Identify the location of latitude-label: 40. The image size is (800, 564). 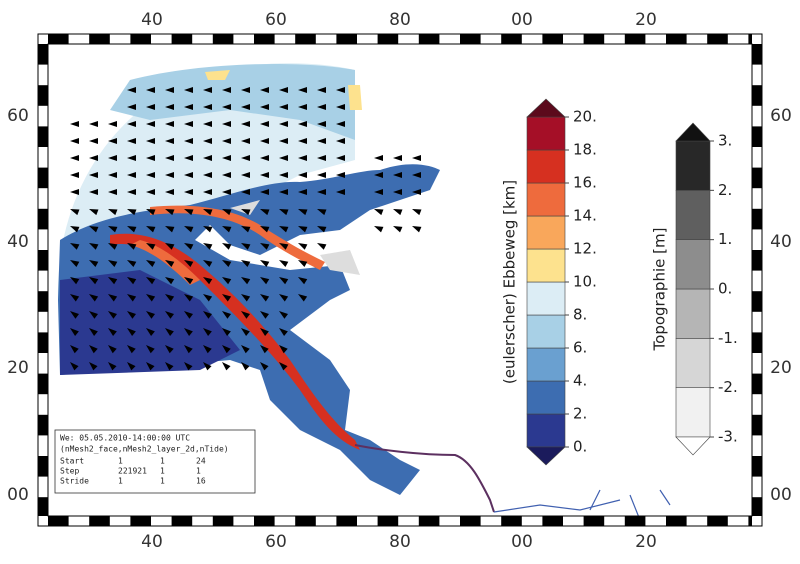
(18, 242).